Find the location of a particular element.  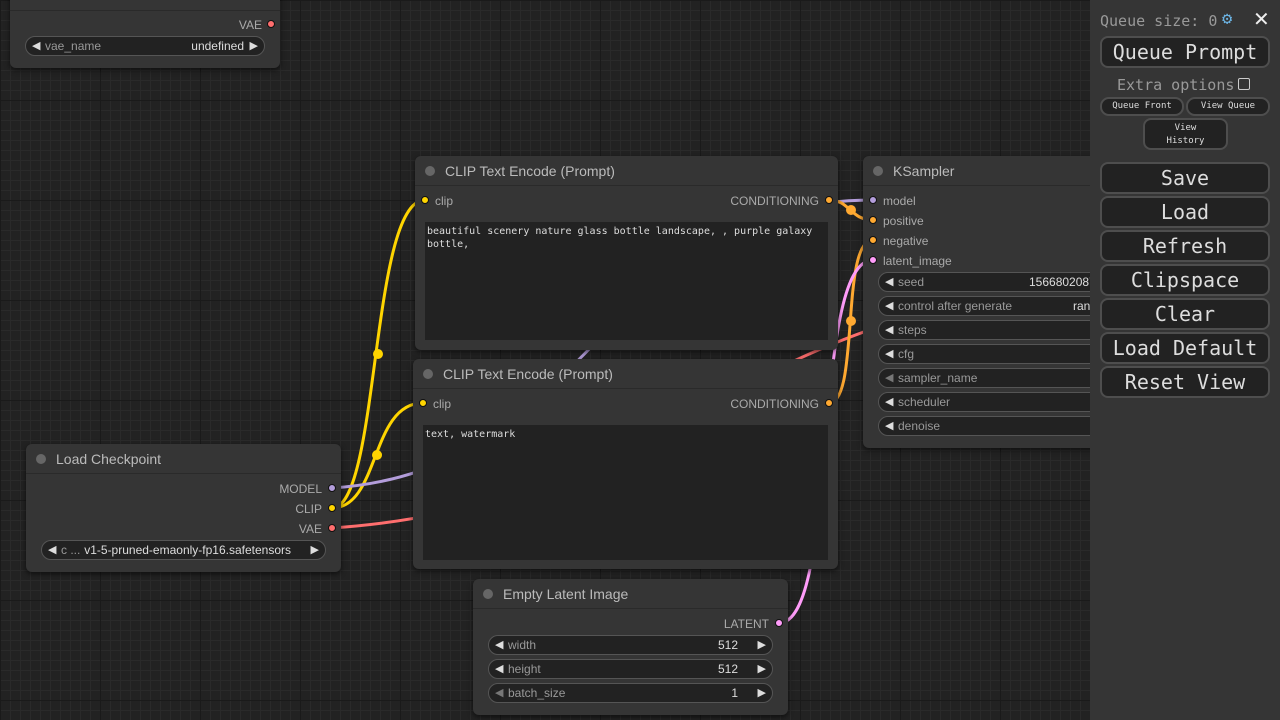

load-button: Load is located at coordinates (1185, 212).